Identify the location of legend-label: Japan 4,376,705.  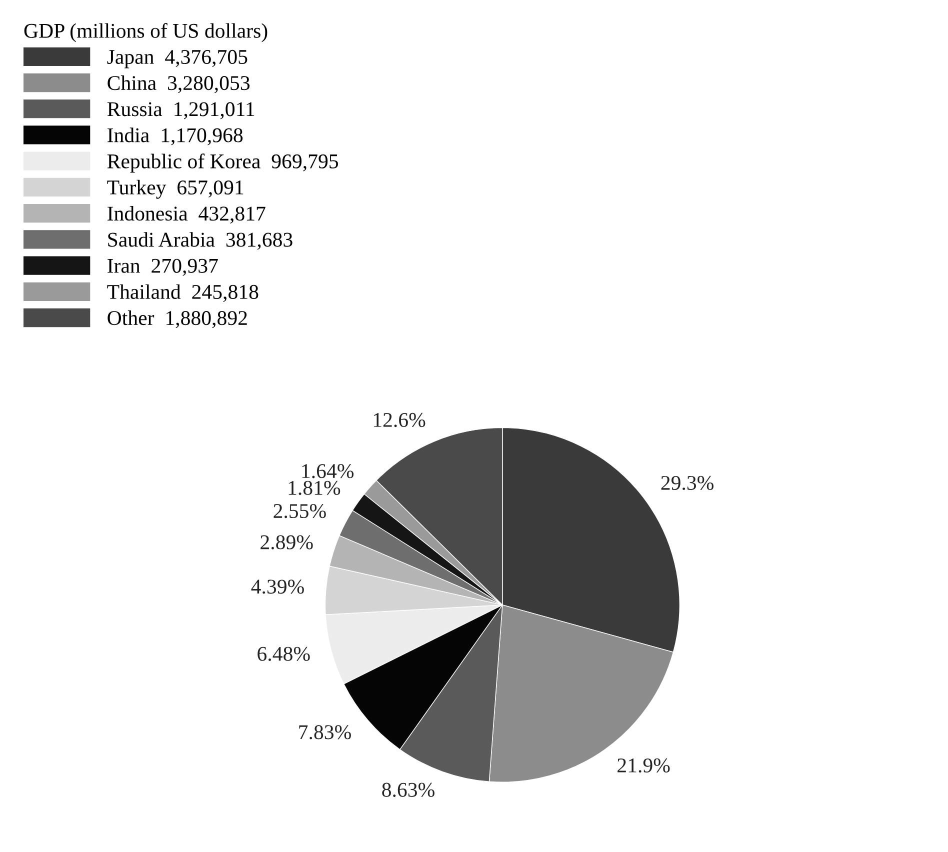
(177, 59).